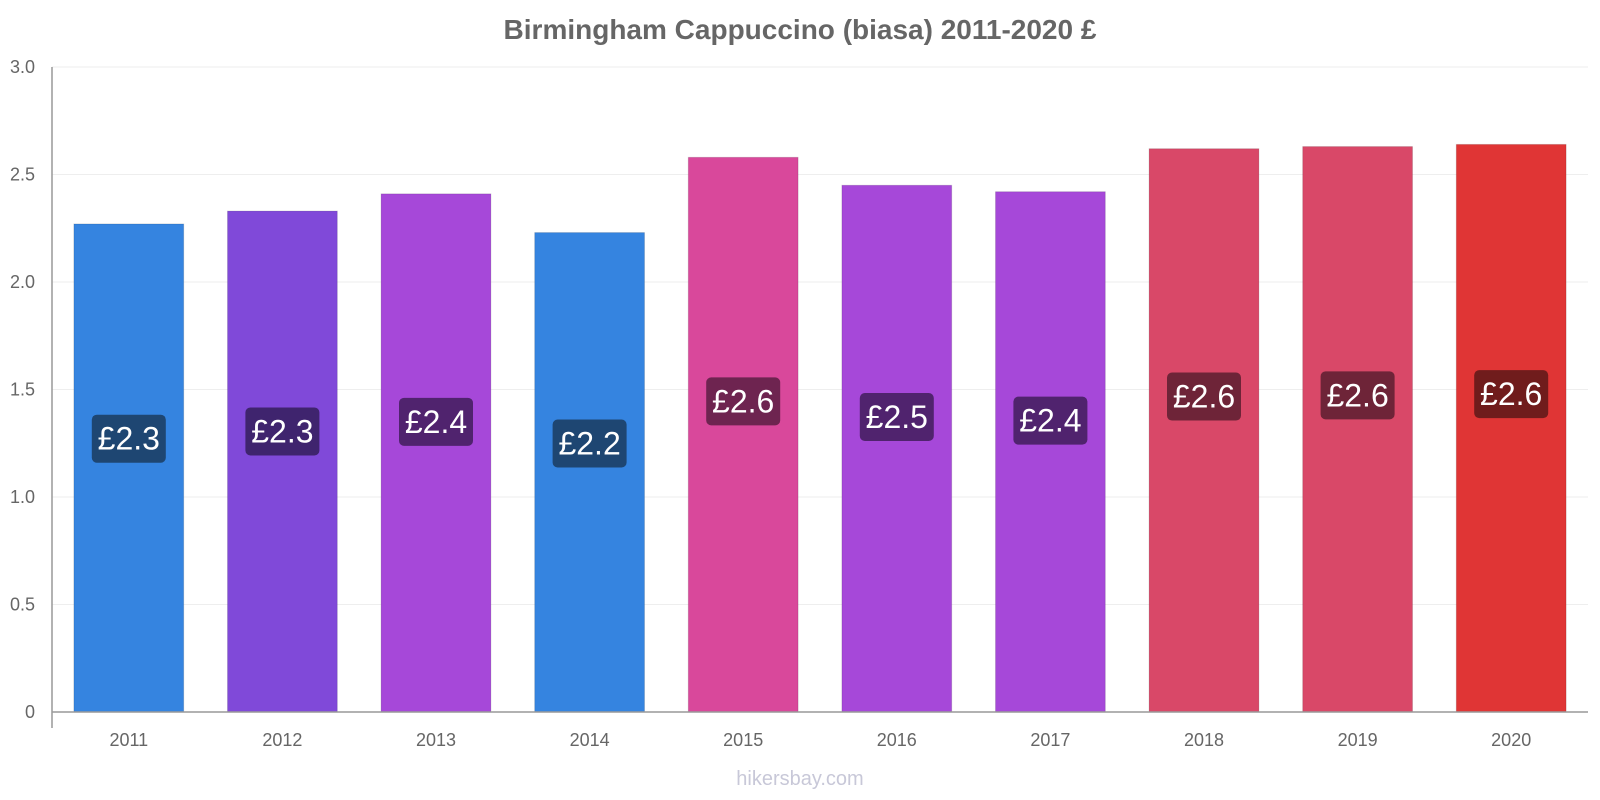  I want to click on y-tick-label: 3.0, so click(22, 67).